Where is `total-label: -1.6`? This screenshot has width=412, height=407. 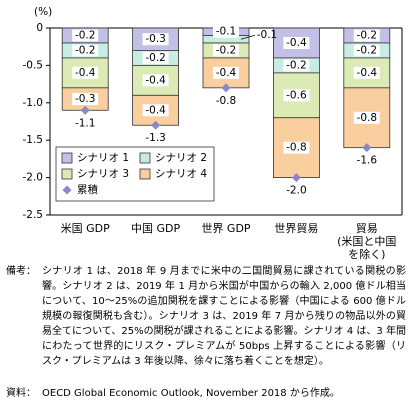 total-label: -1.6 is located at coordinates (367, 161).